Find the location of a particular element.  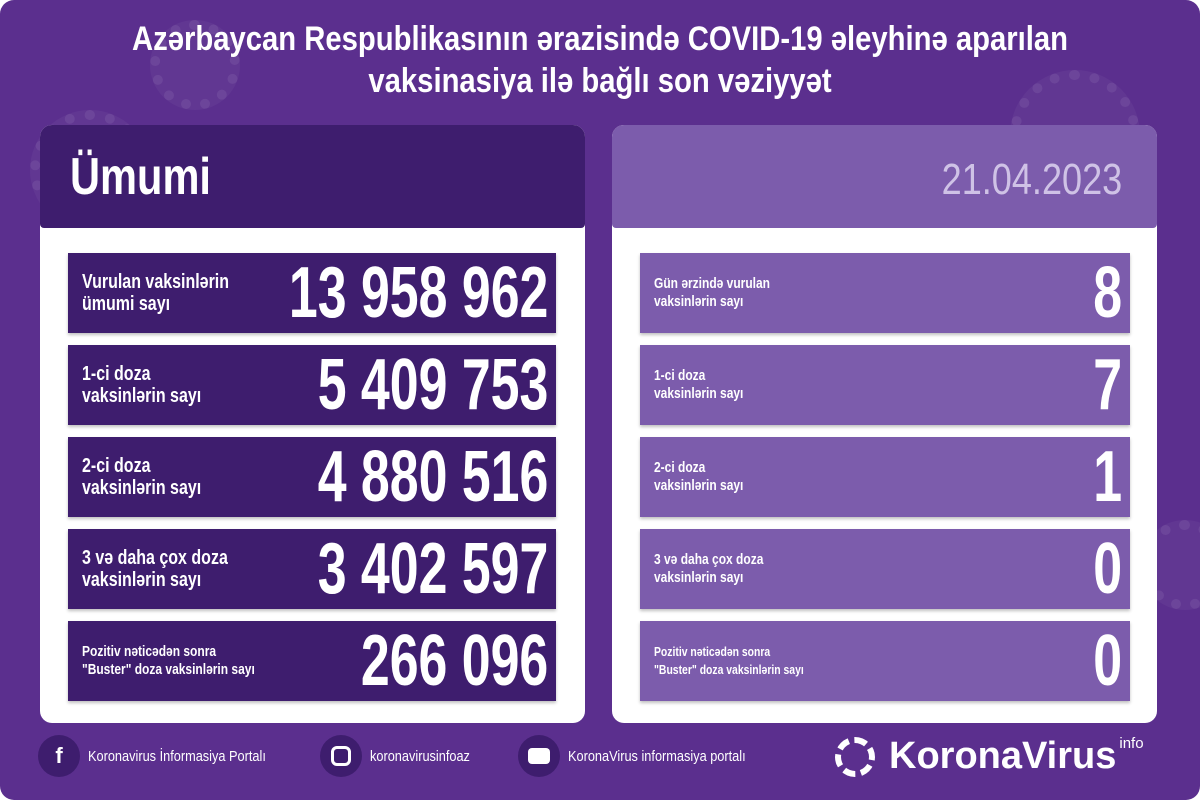

youtube-link: KoronaVirus informasiya portalı is located at coordinates (647, 756).